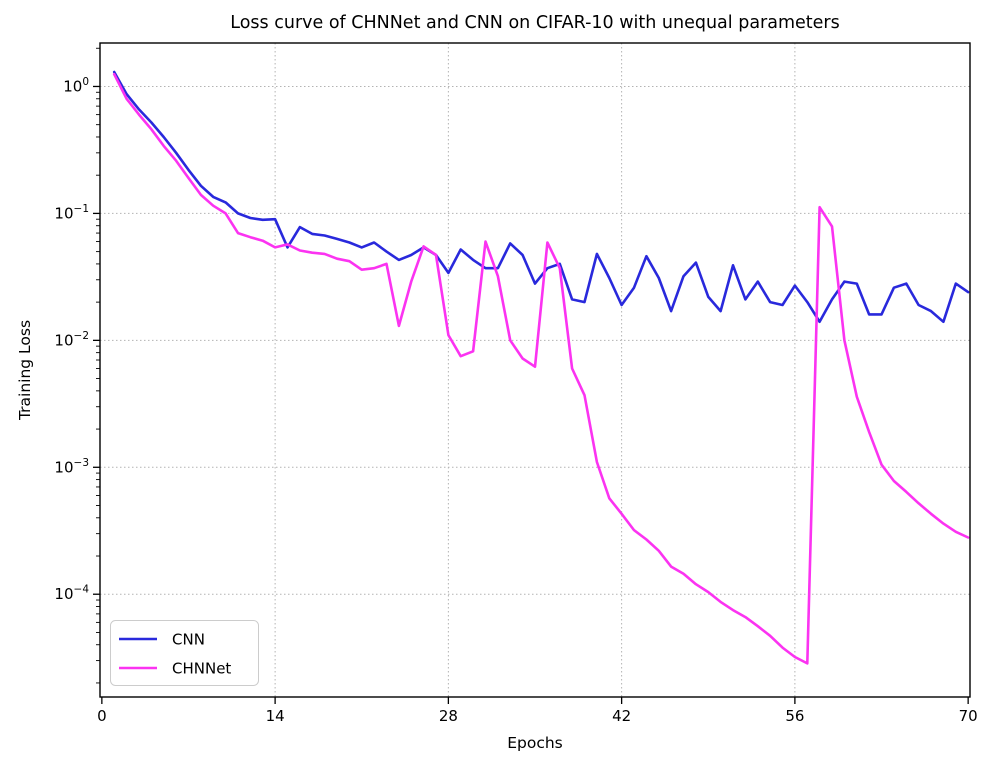  I want to click on y-axis-label: Training Loss, so click(25, 370).